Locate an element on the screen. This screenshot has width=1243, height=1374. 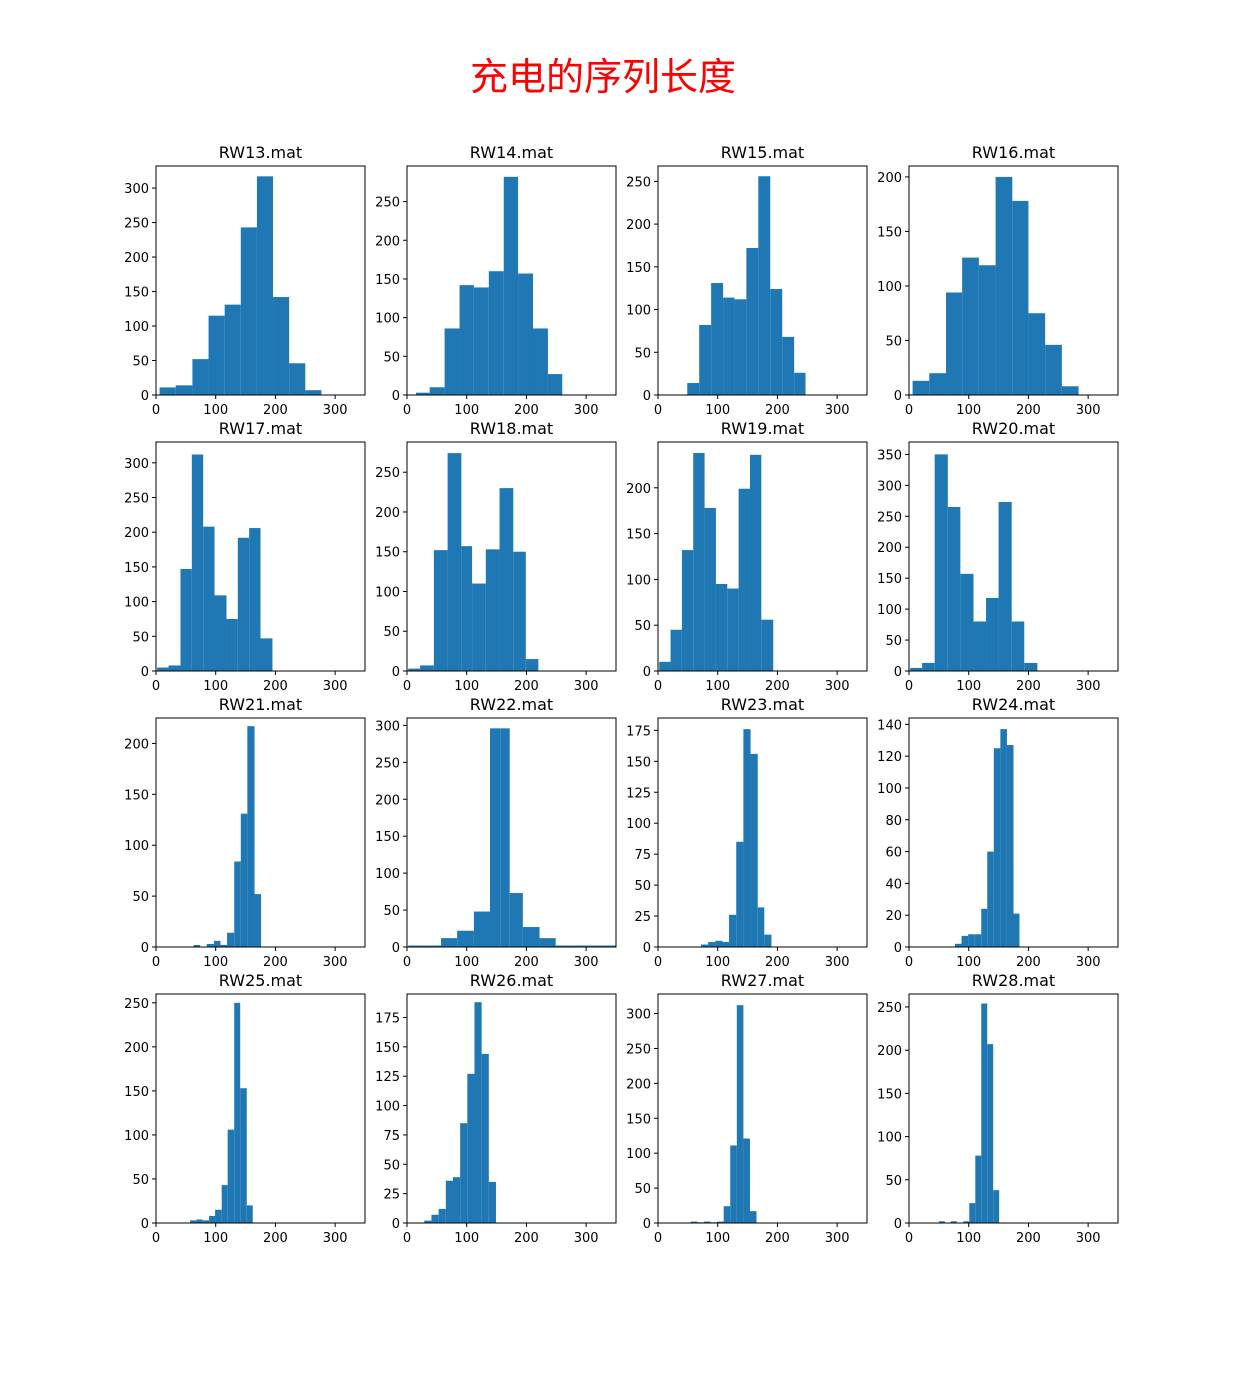
y-tick-label: 75 is located at coordinates (642, 855).